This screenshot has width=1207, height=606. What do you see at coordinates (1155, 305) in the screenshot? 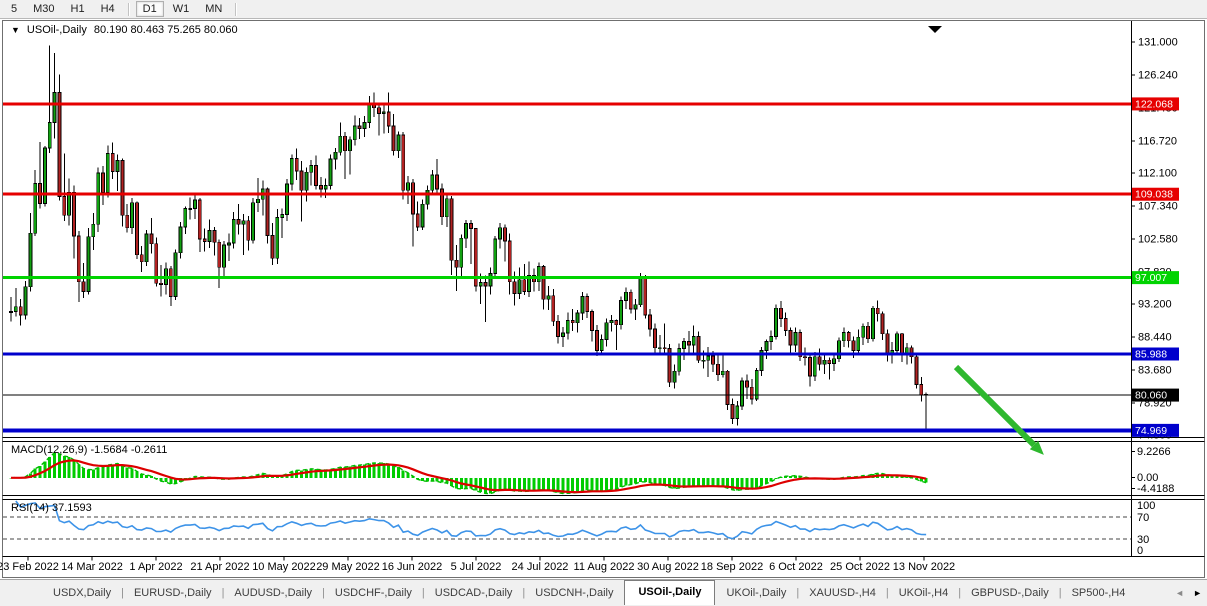
I see `svg-text: 93.200` at bounding box center [1155, 305].